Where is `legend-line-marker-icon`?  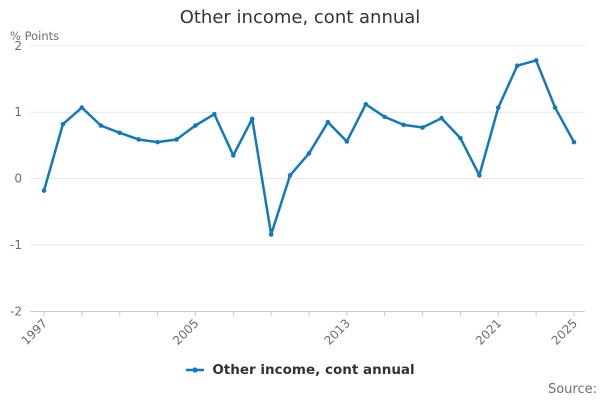
legend-line-marker-icon is located at coordinates (195, 370).